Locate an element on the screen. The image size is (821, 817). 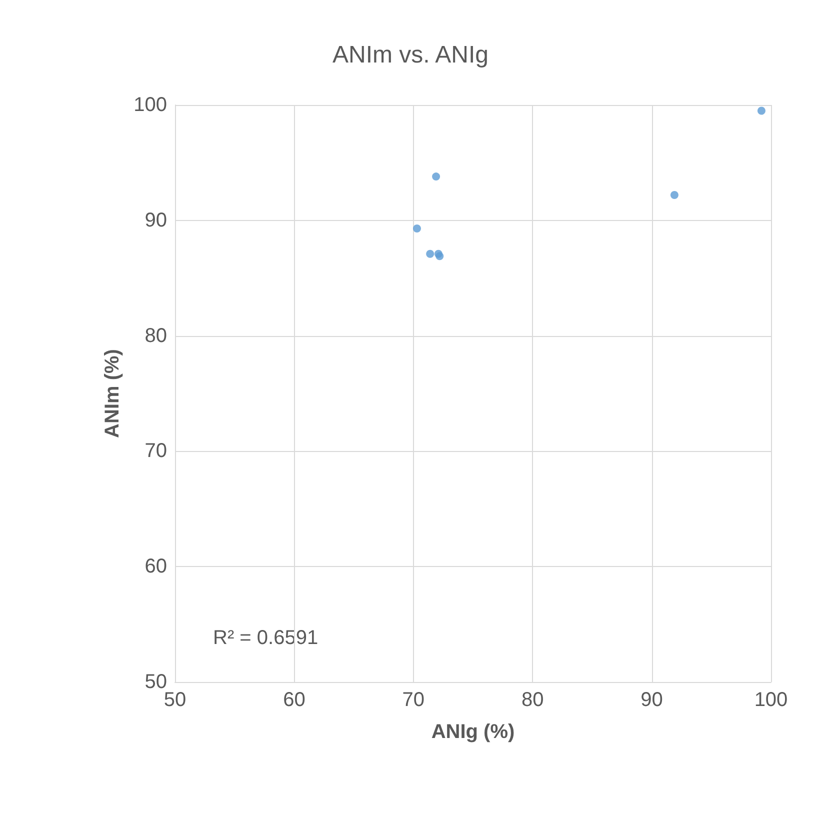
x-tick-label: 70 is located at coordinates (413, 700).